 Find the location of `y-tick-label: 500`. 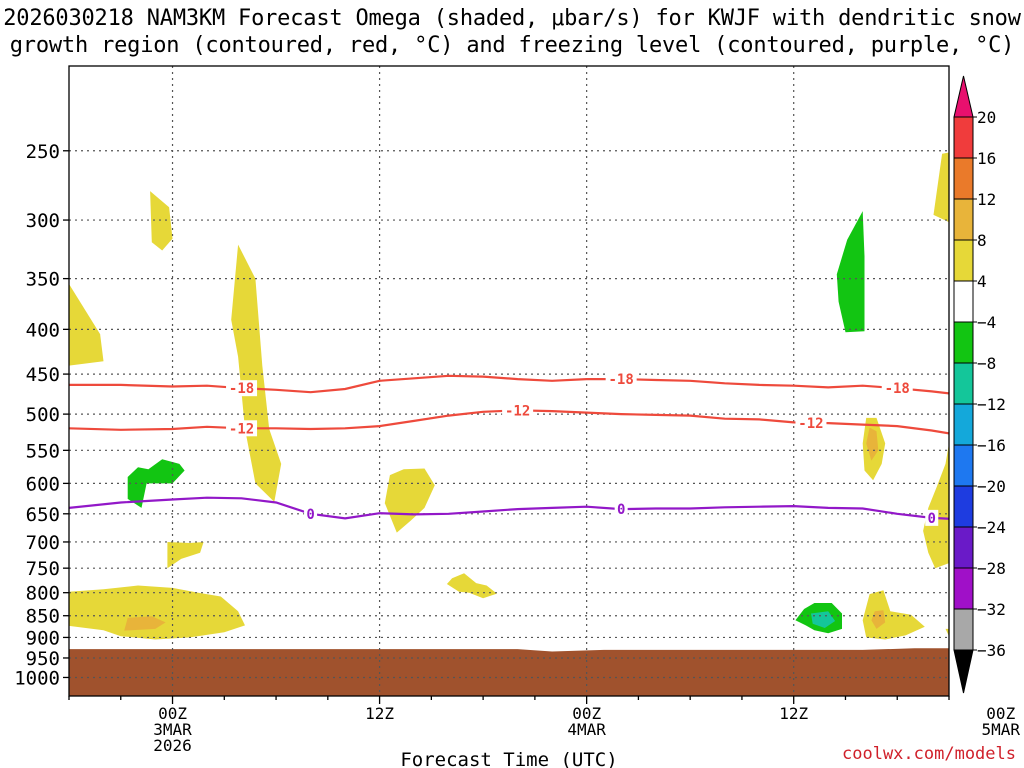

y-tick-label: 500 is located at coordinates (43, 415).